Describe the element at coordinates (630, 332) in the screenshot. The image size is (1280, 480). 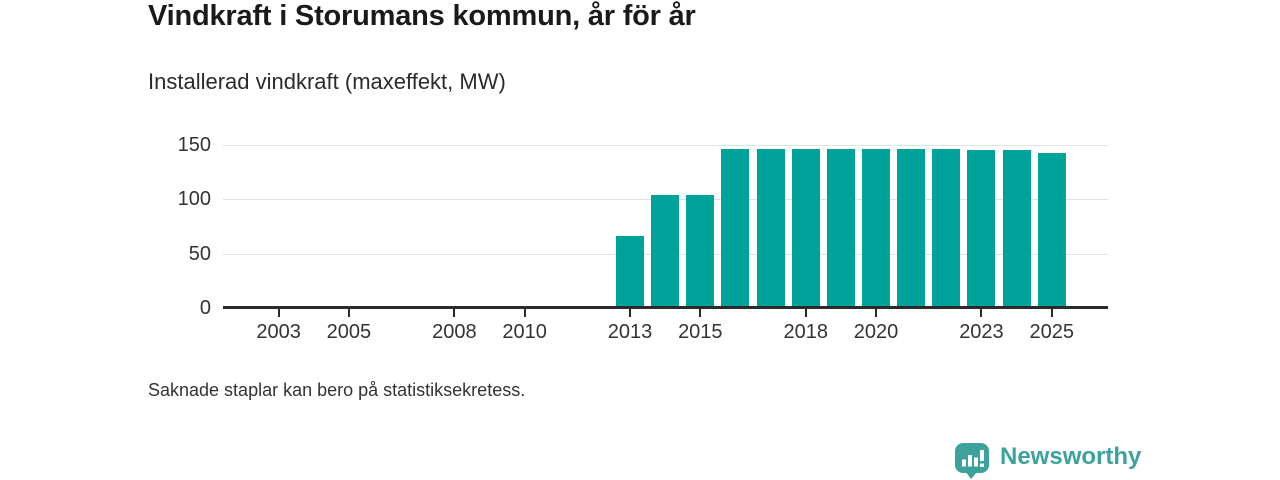
I see `x-tick-label-2013: 2013` at that location.